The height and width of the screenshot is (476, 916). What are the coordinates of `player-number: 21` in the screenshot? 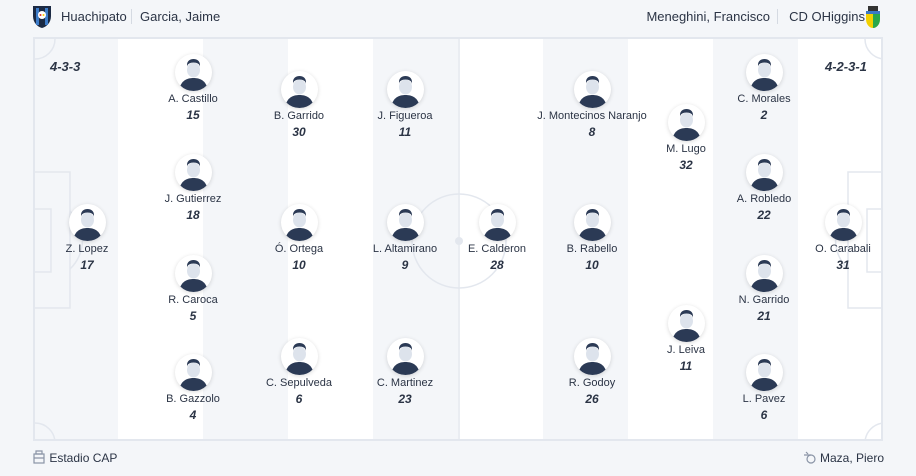 It's located at (764, 316).